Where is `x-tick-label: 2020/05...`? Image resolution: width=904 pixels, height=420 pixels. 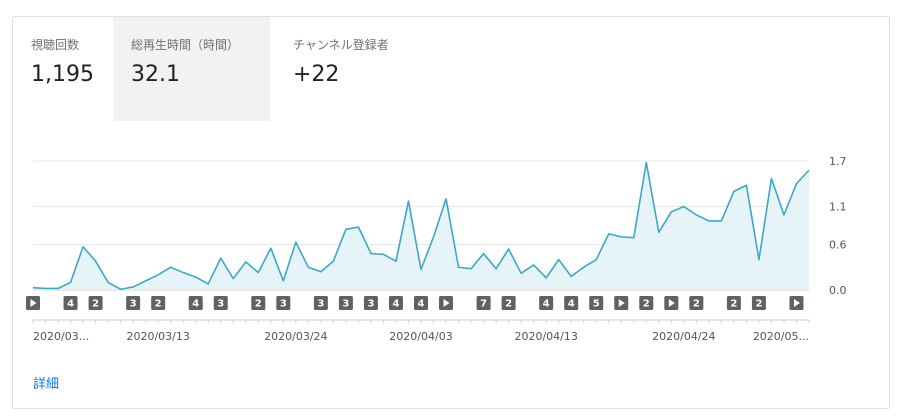
x-tick-label: 2020/05... is located at coordinates (781, 336).